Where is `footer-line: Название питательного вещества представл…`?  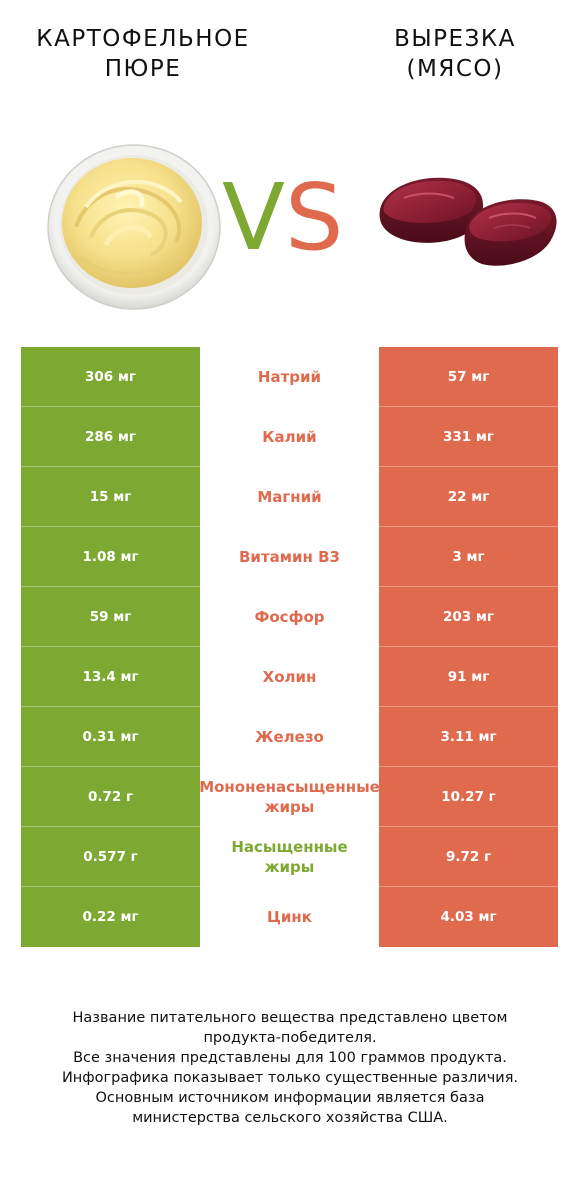
footer-line: Название питательного вещества представл… is located at coordinates (290, 1018).